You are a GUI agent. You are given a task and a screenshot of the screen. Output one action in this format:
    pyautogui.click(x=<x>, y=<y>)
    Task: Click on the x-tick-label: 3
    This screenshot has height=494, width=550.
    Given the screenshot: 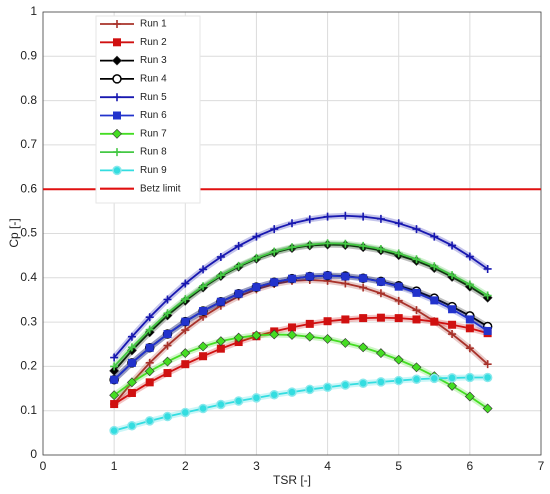 What is the action you would take?
    pyautogui.click(x=256, y=466)
    